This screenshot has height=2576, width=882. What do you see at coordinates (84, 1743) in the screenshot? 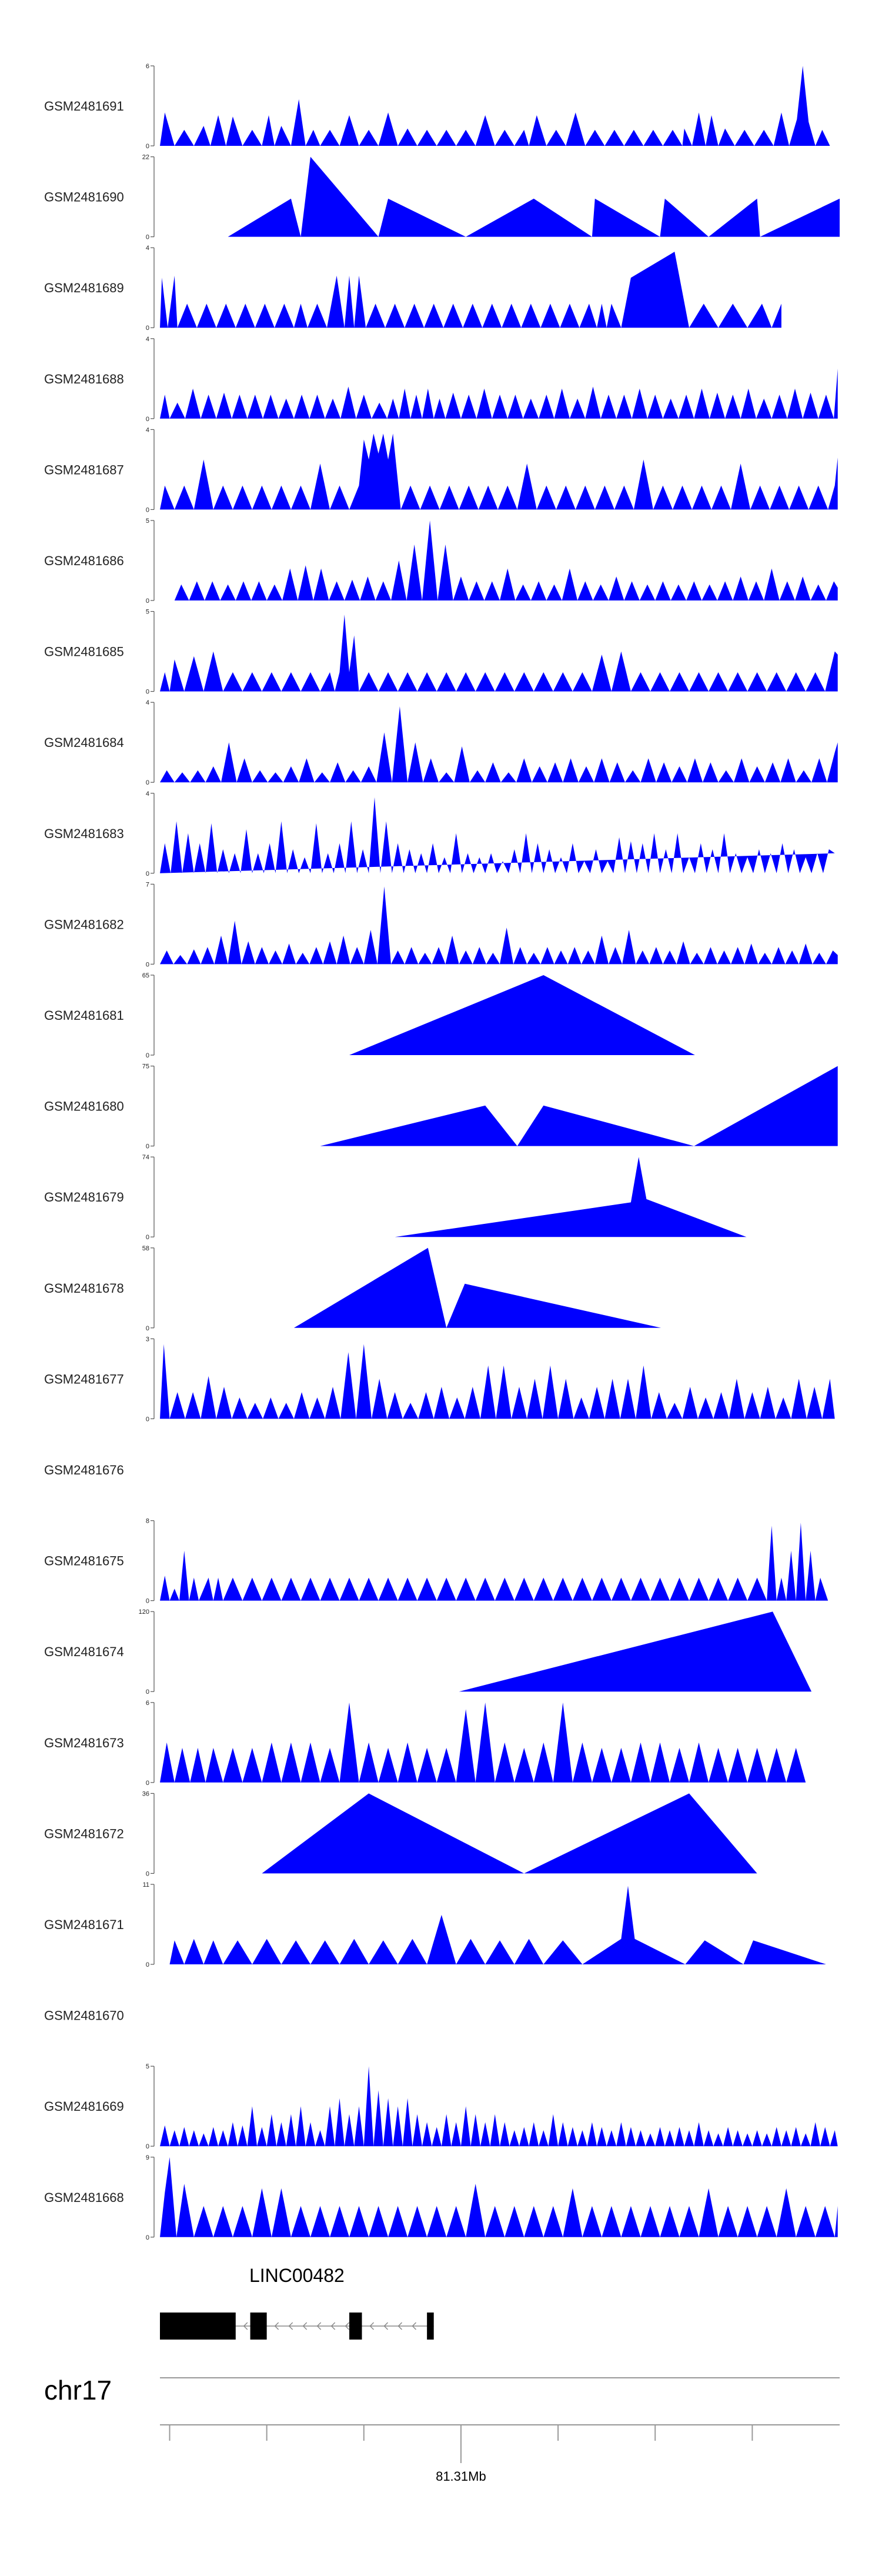
I see `track-label: GSM2481673` at bounding box center [84, 1743].